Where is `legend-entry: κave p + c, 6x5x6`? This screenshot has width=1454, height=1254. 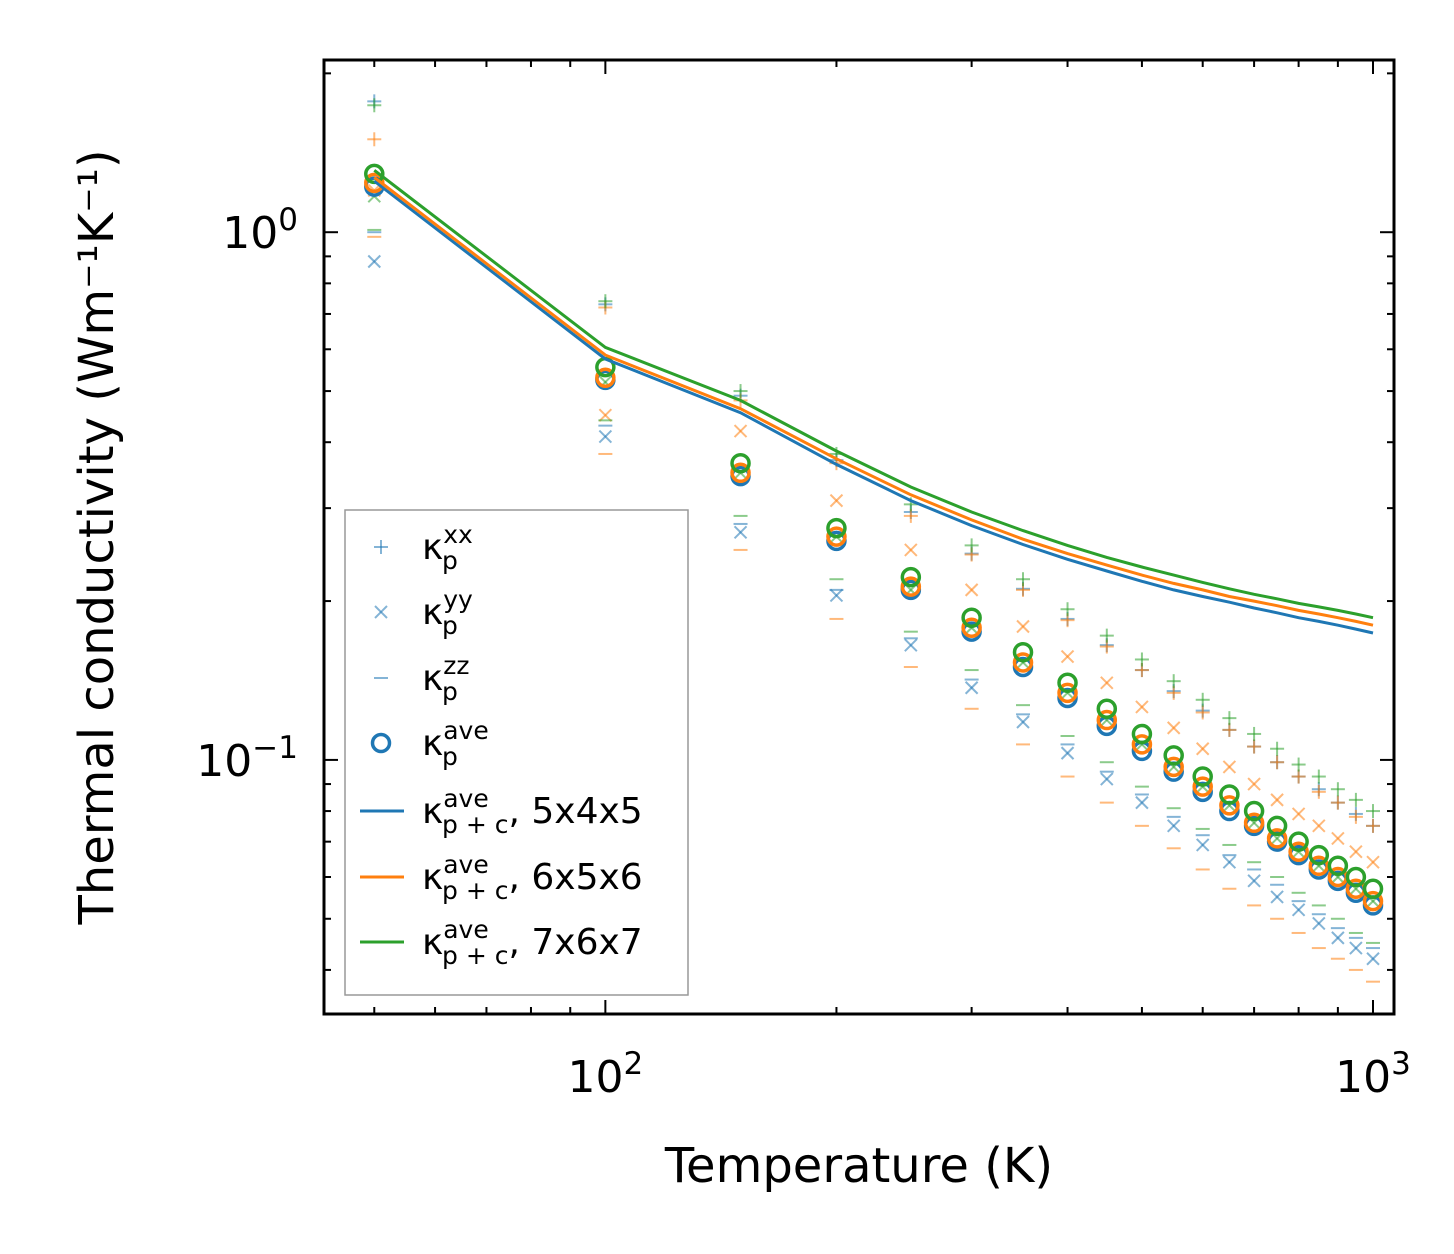 legend-entry: κave p + c, 6x5x6 is located at coordinates (501, 877).